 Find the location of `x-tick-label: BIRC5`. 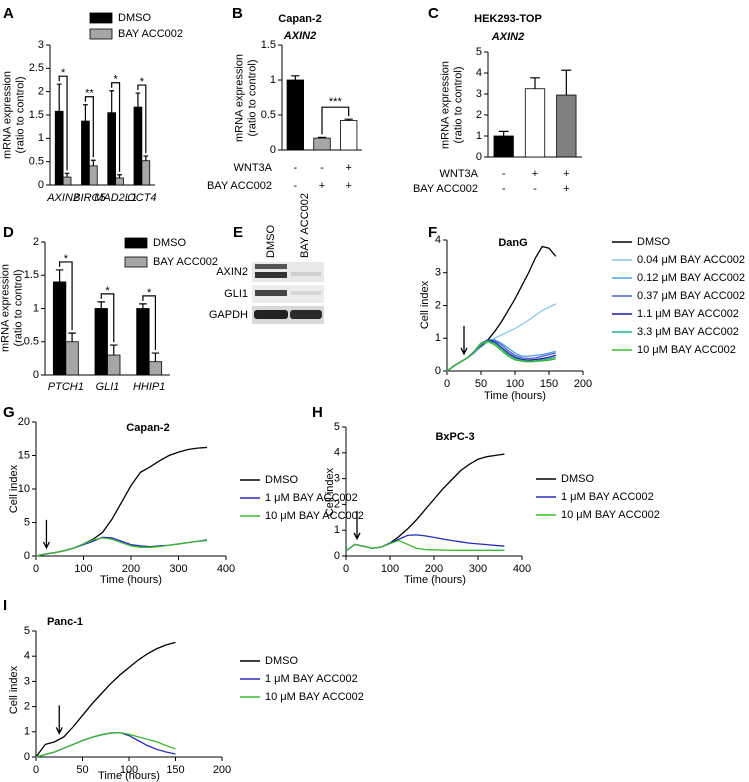

x-tick-label: BIRC5 is located at coordinates (89, 198).